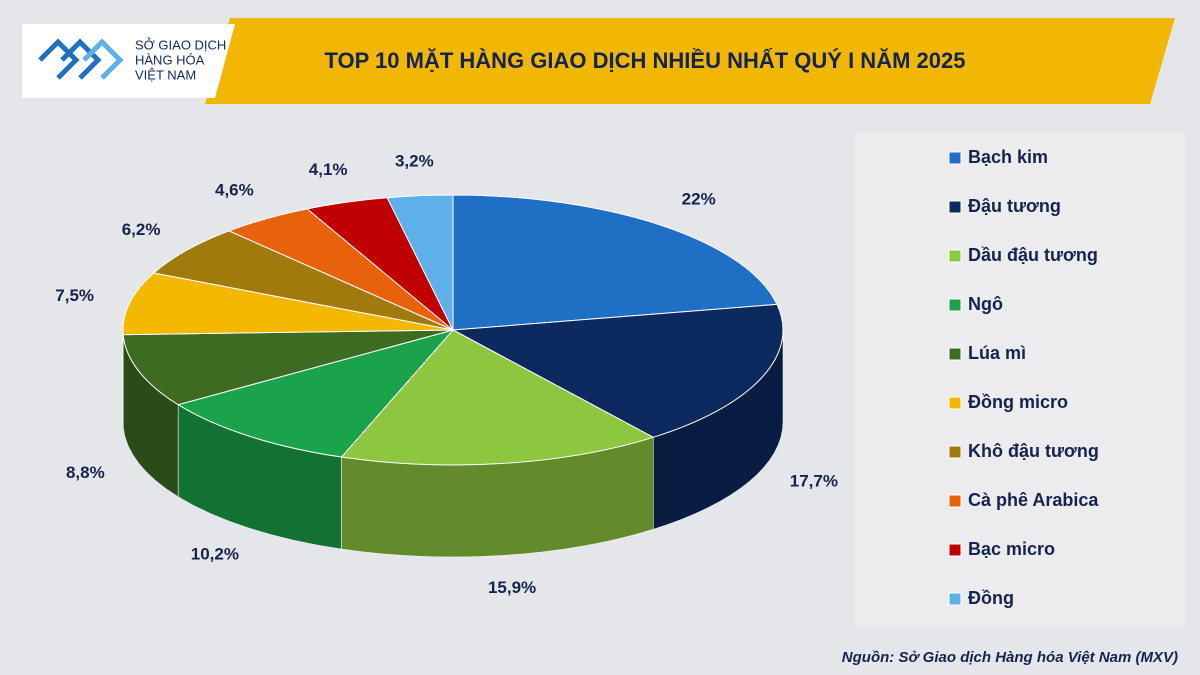 Image resolution: width=1200 pixels, height=675 pixels. I want to click on data-label: 22%, so click(699, 198).